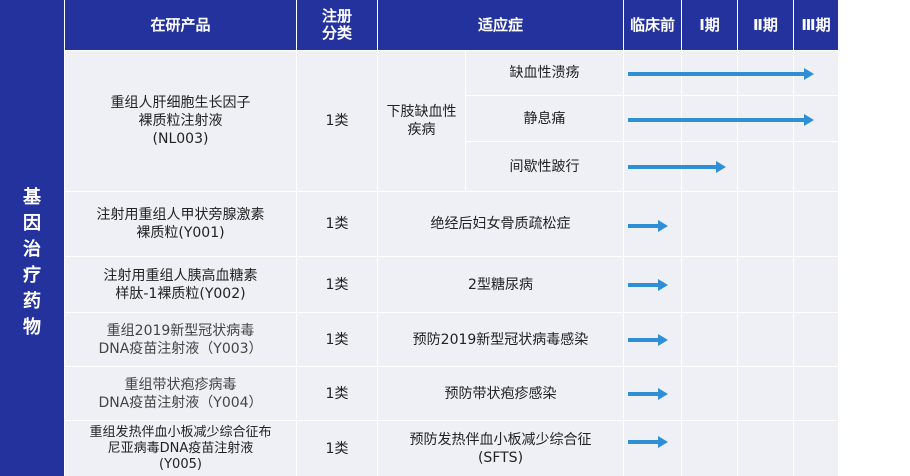 The image size is (910, 476). What do you see at coordinates (721, 74) in the screenshot?
I see `progress-arrow-ulcer` at bounding box center [721, 74].